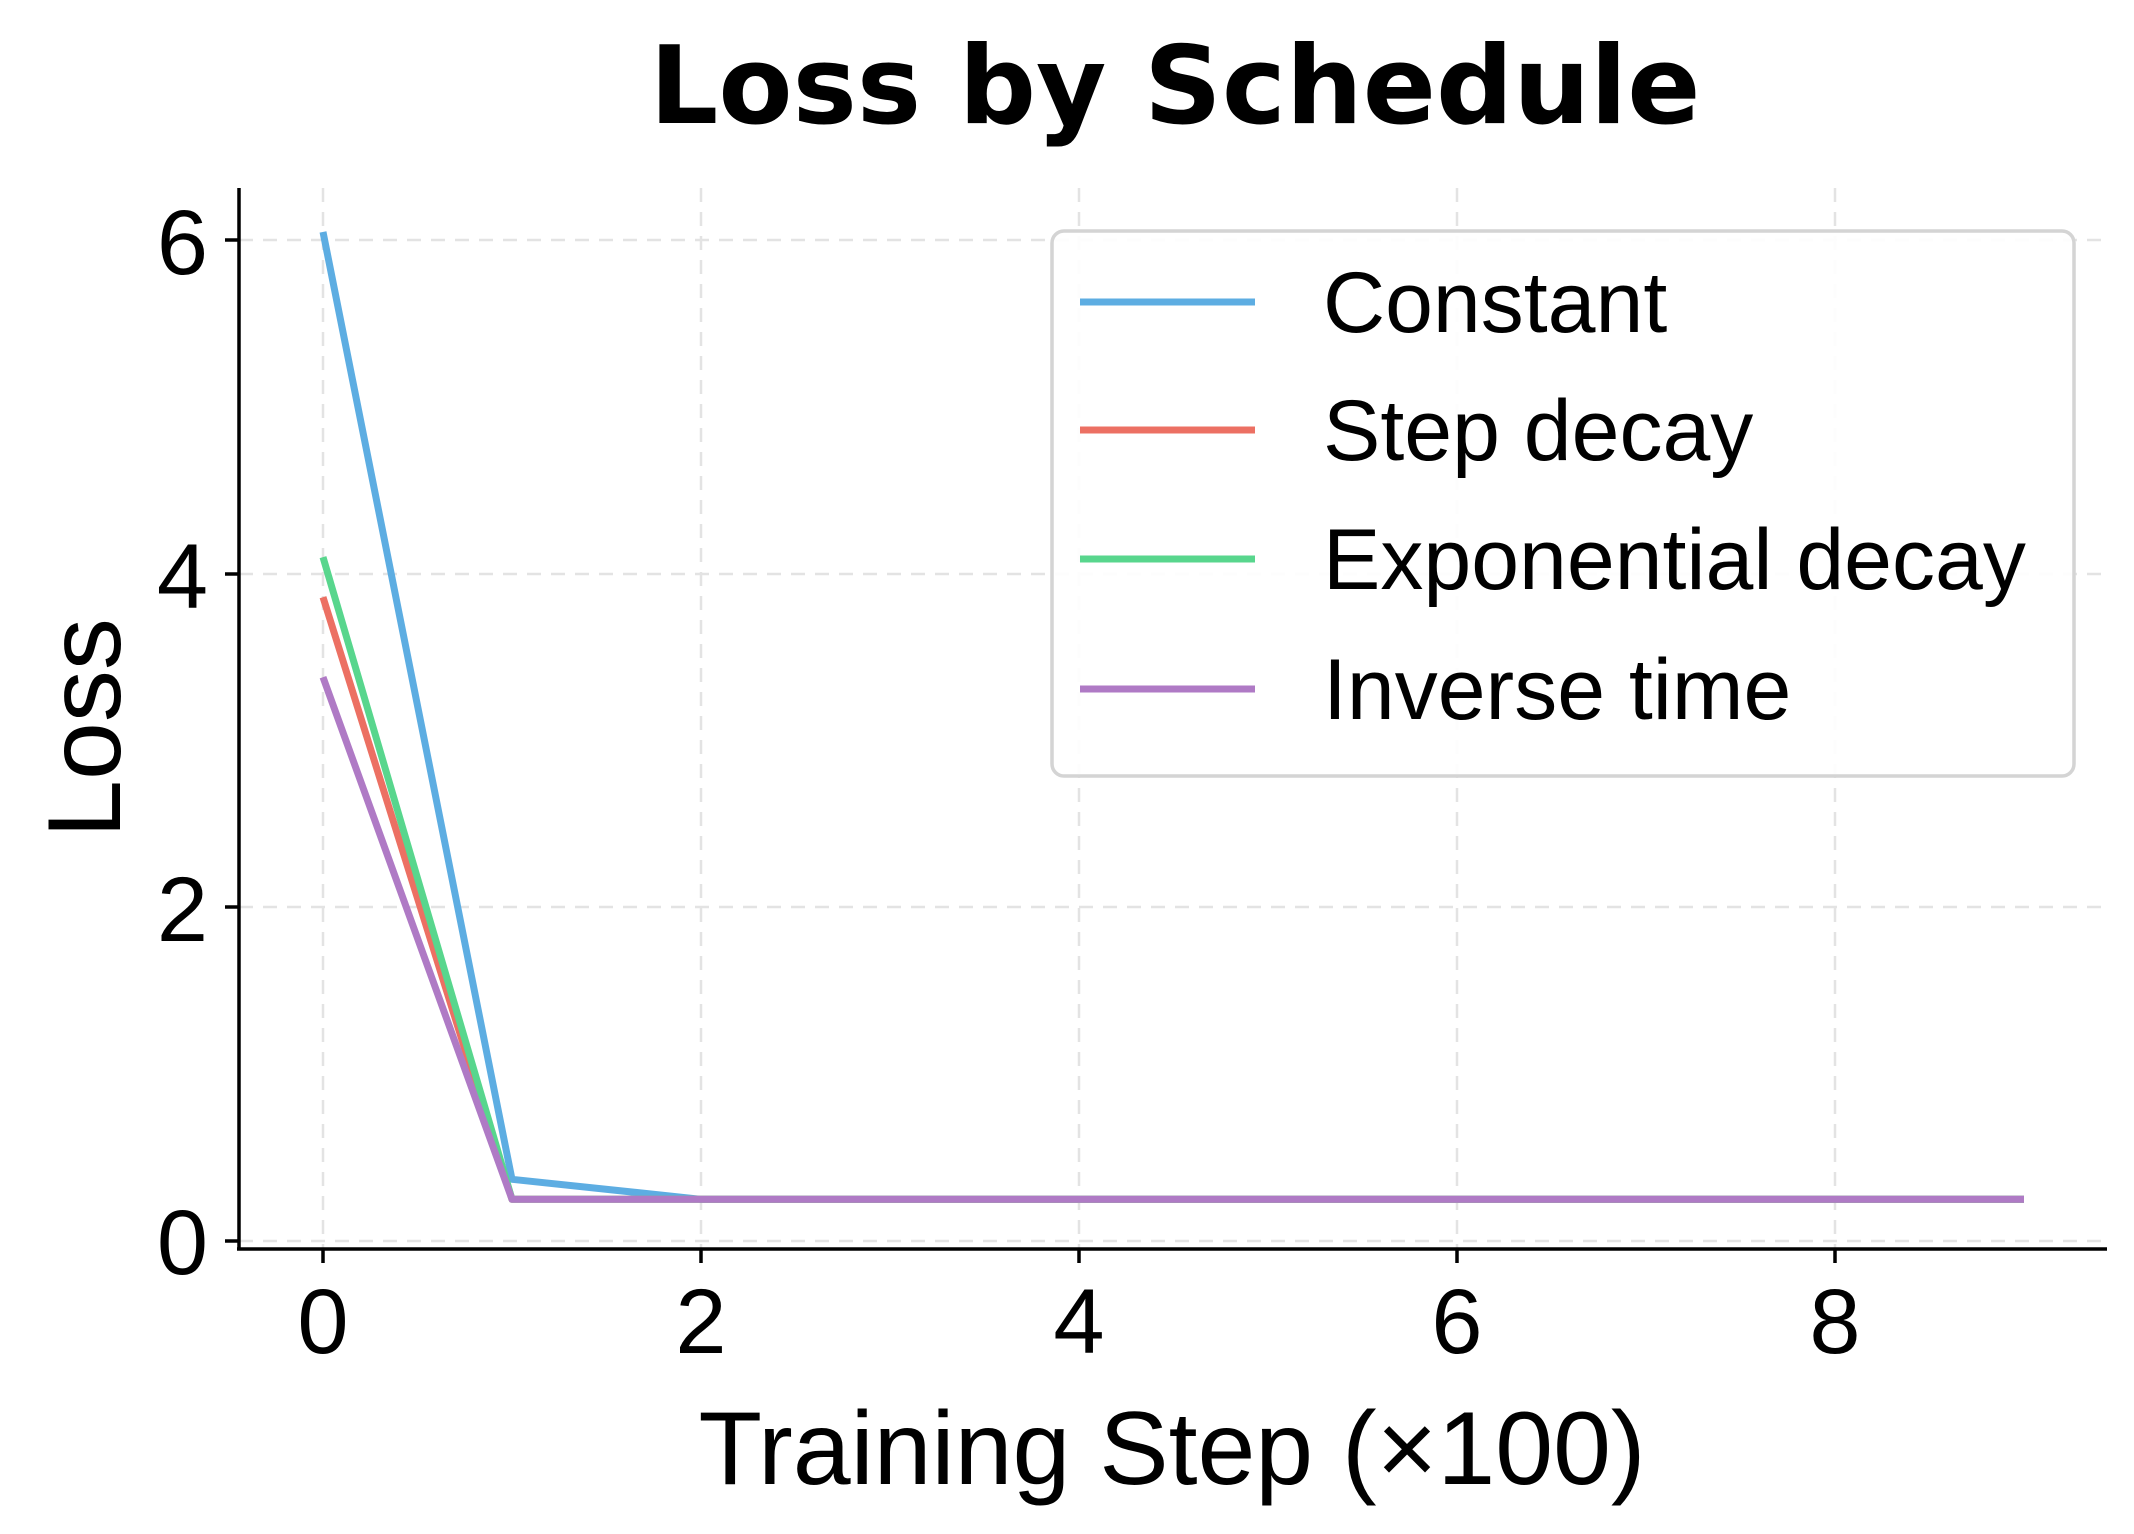 Image resolution: width=2134 pixels, height=1534 pixels. I want to click on y-tick-label: 6, so click(182, 243).